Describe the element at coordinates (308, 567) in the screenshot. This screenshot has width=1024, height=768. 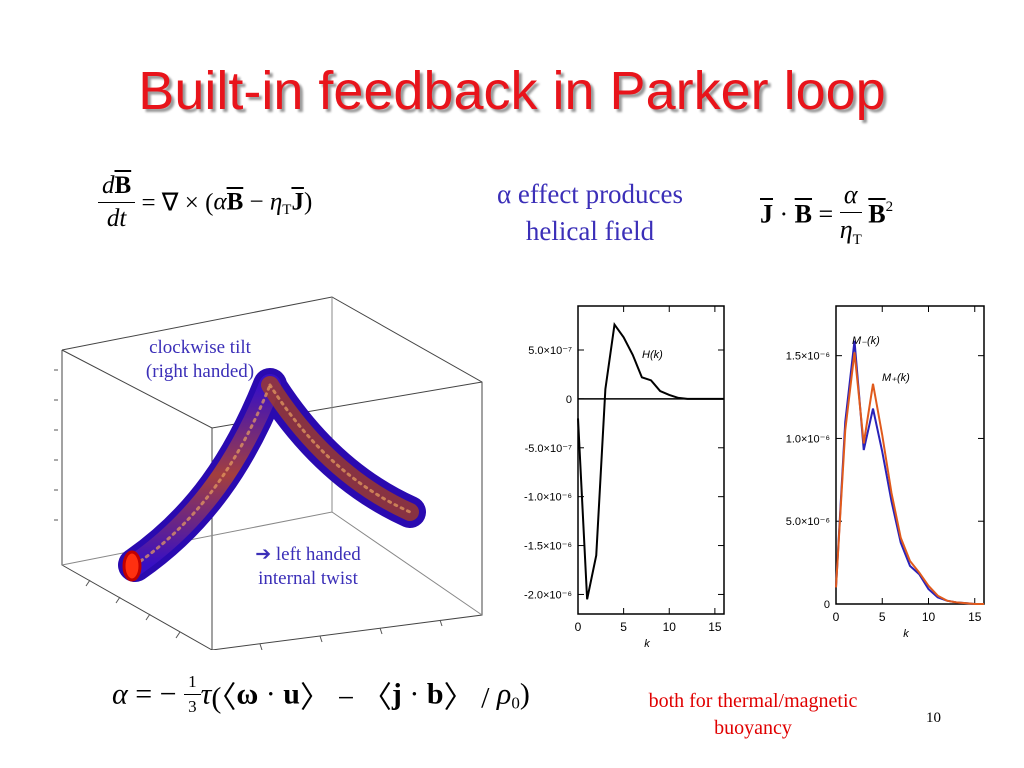
I see `left-handed-label: ➔ left handed internal twist` at that location.